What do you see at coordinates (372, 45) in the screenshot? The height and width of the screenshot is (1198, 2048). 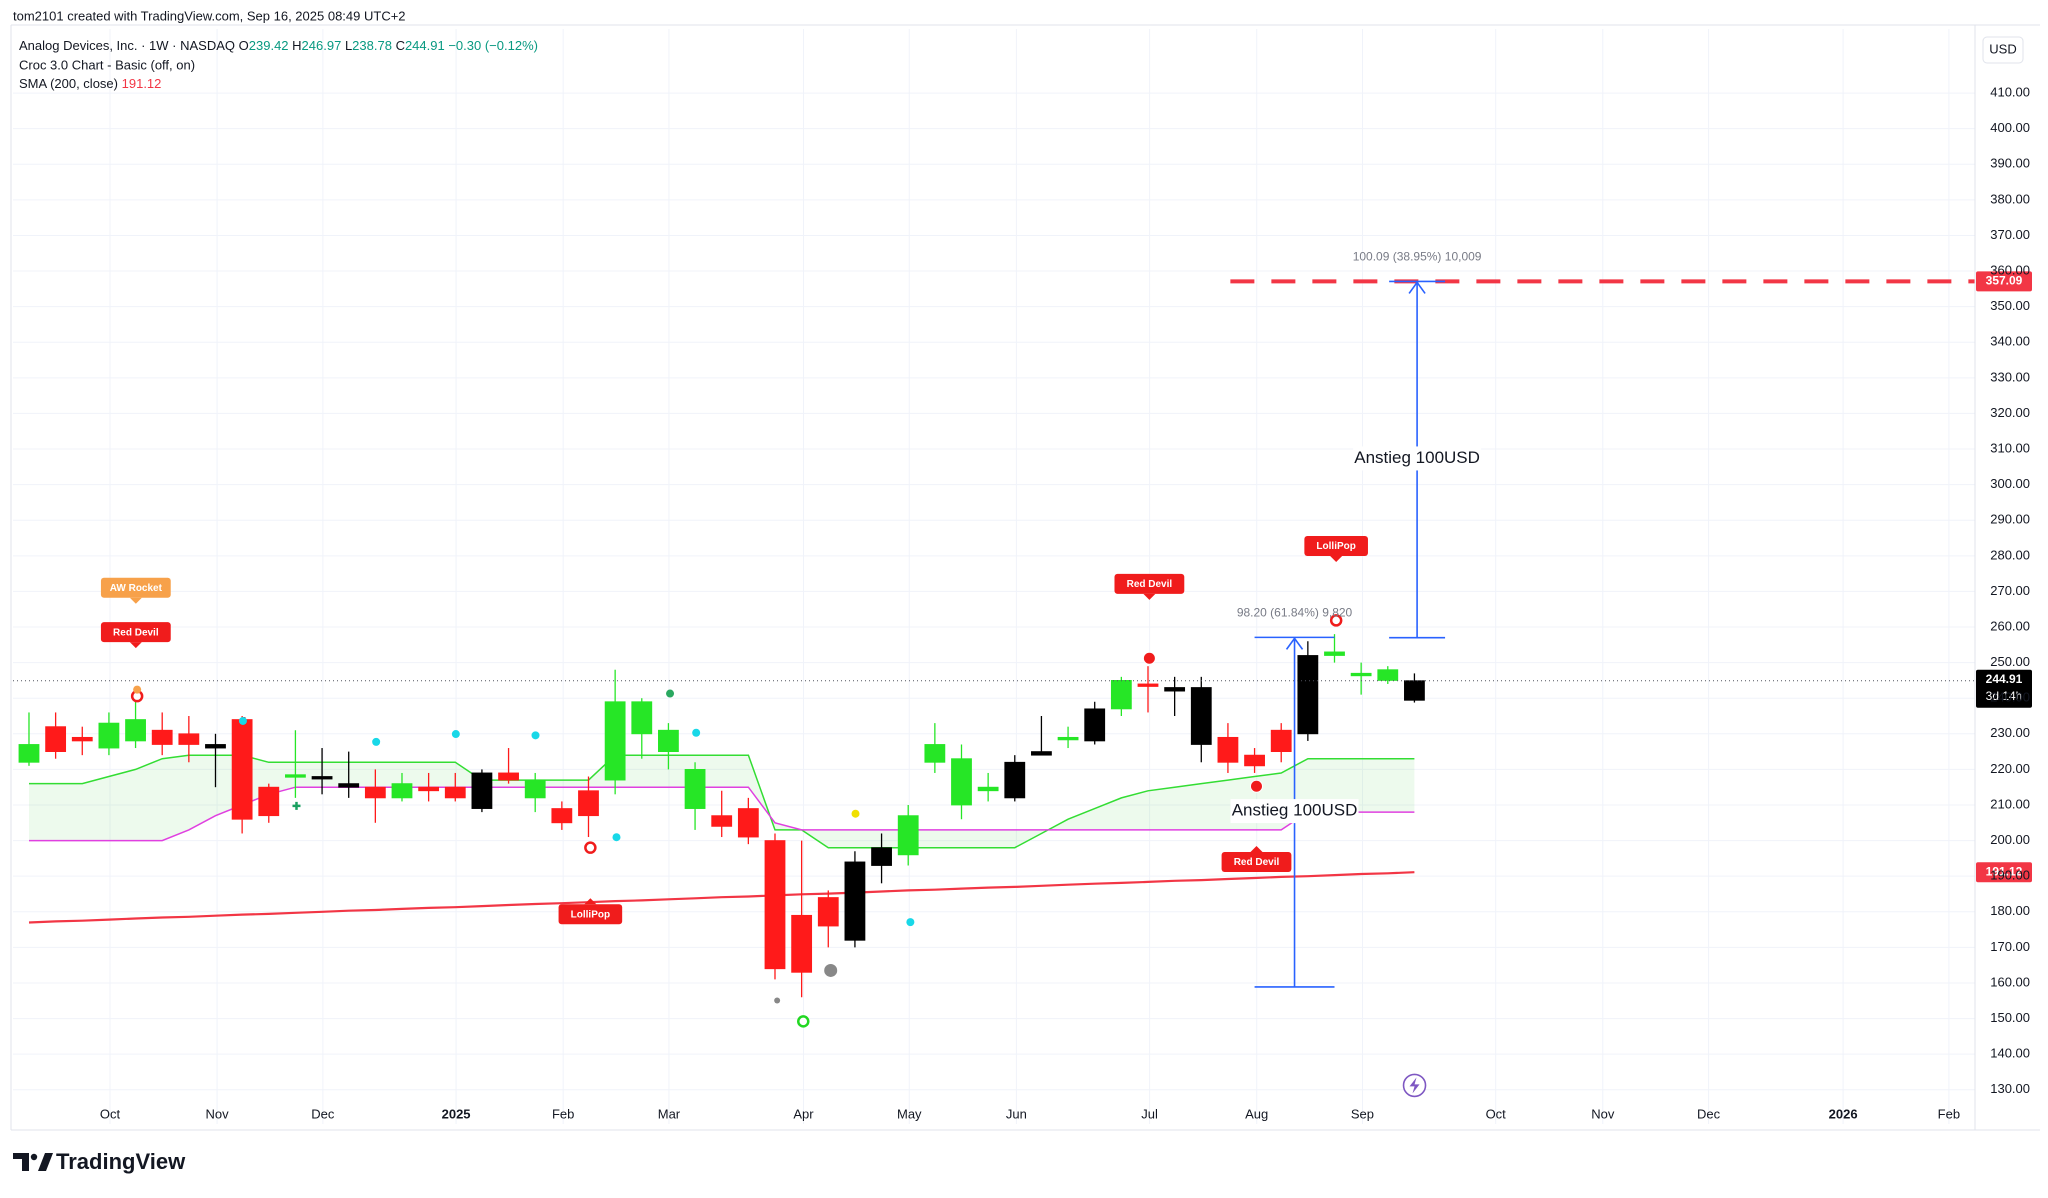 I see `ohlc-value: 238.78` at bounding box center [372, 45].